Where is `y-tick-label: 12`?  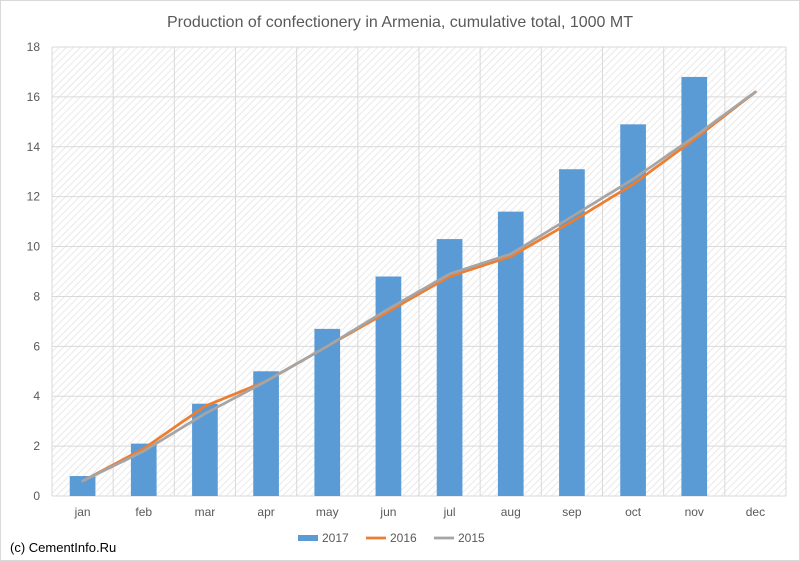 y-tick-label: 12 is located at coordinates (34, 197).